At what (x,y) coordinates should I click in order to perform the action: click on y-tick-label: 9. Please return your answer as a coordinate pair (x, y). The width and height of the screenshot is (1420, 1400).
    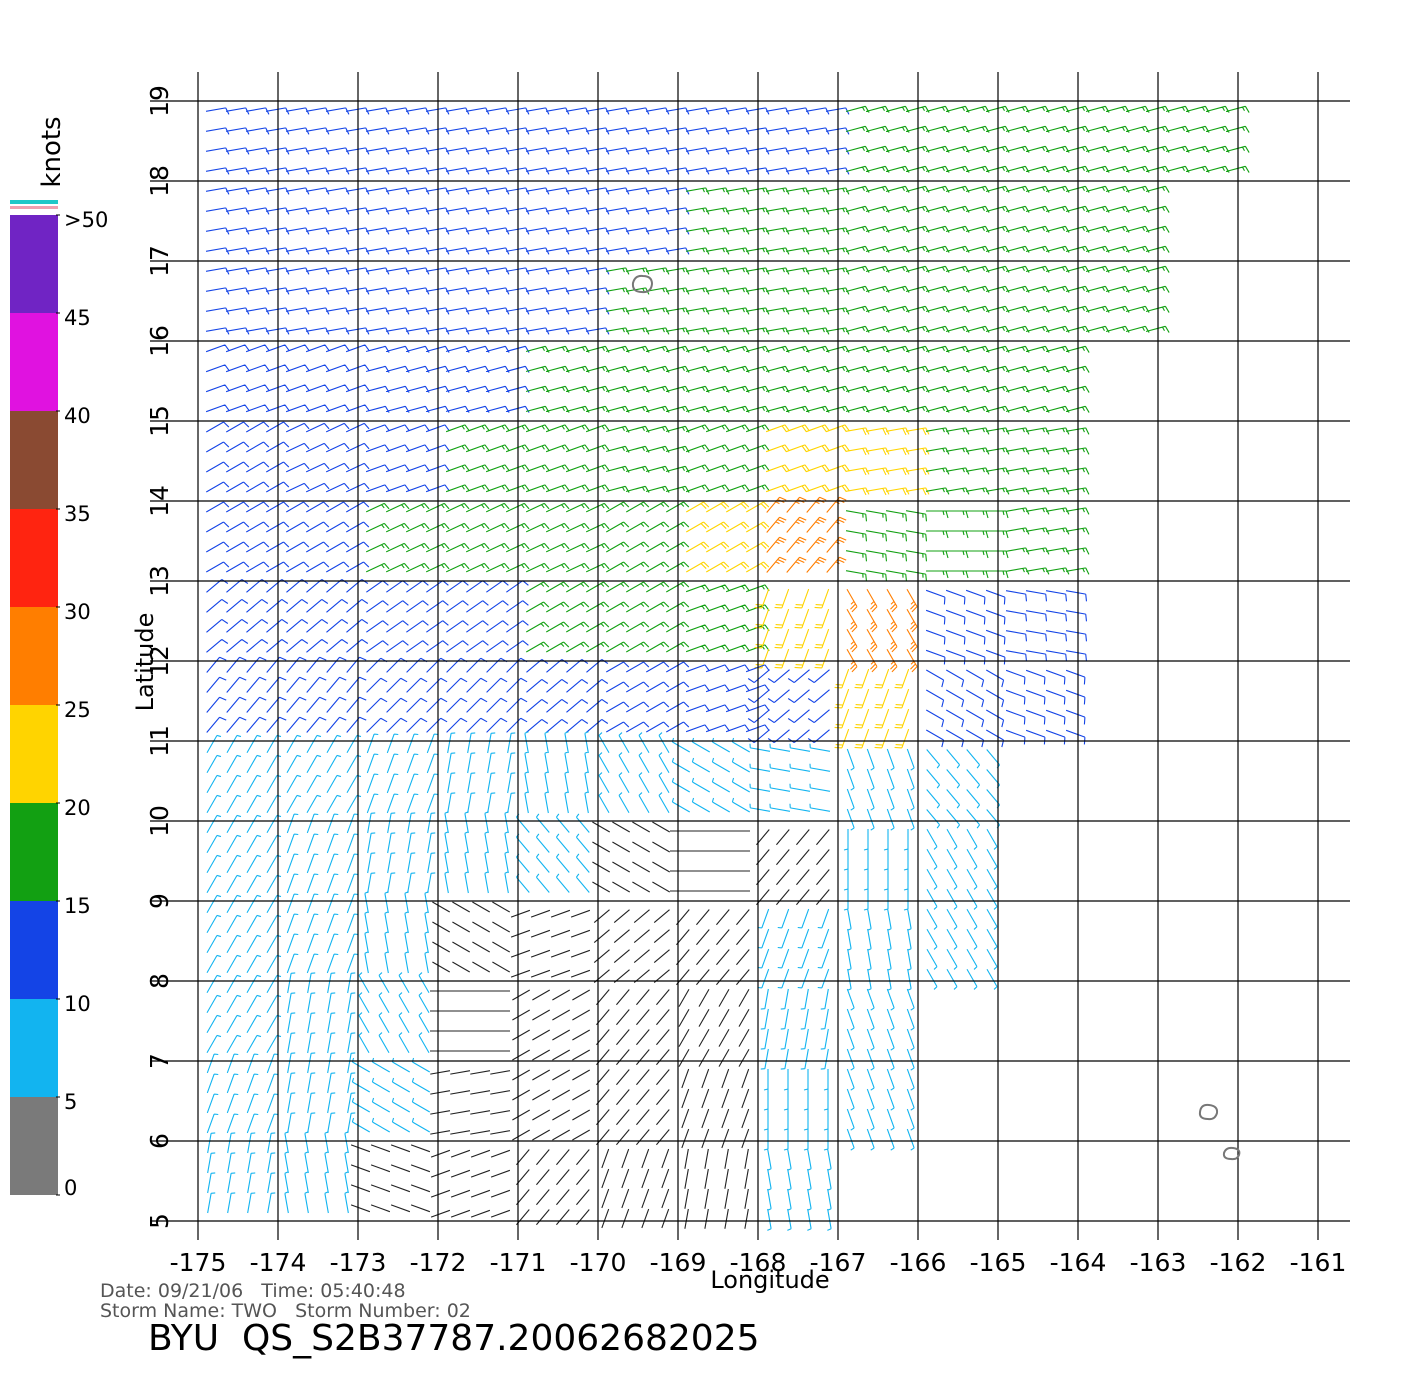
    Looking at the image, I should click on (159, 901).